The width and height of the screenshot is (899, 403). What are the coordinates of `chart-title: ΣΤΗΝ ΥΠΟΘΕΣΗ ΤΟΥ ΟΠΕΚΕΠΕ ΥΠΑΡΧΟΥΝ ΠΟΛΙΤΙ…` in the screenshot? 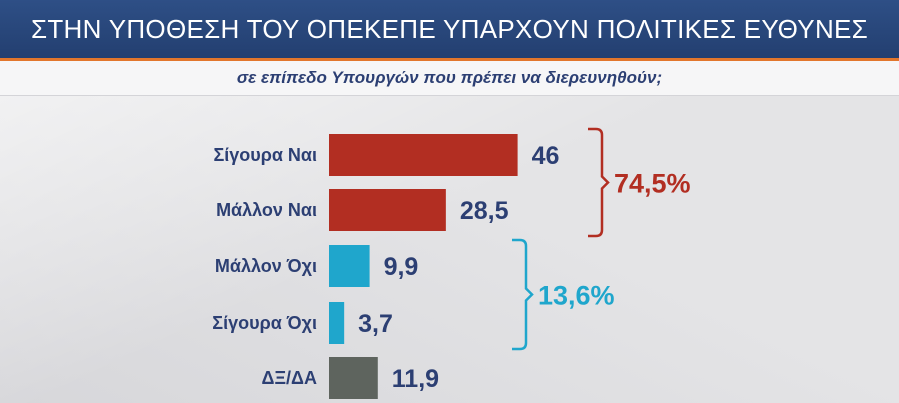 It's located at (449, 29).